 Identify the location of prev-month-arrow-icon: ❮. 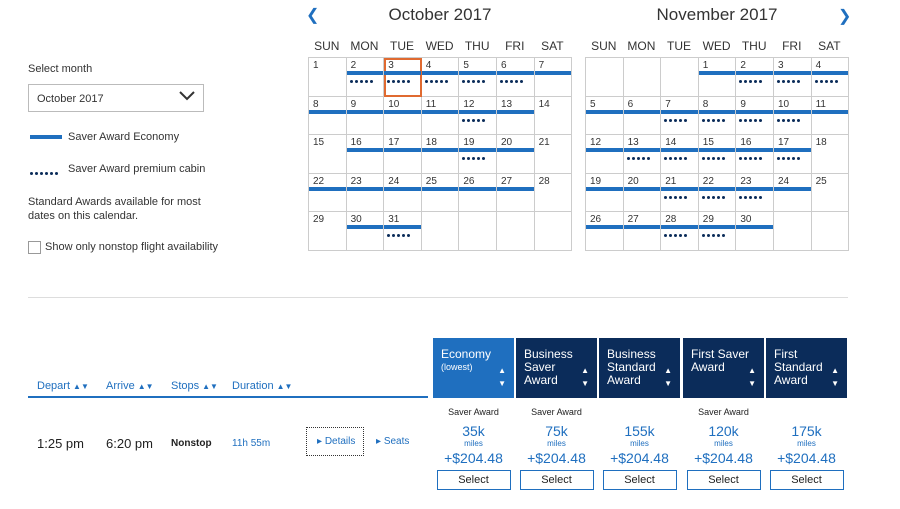
(313, 15).